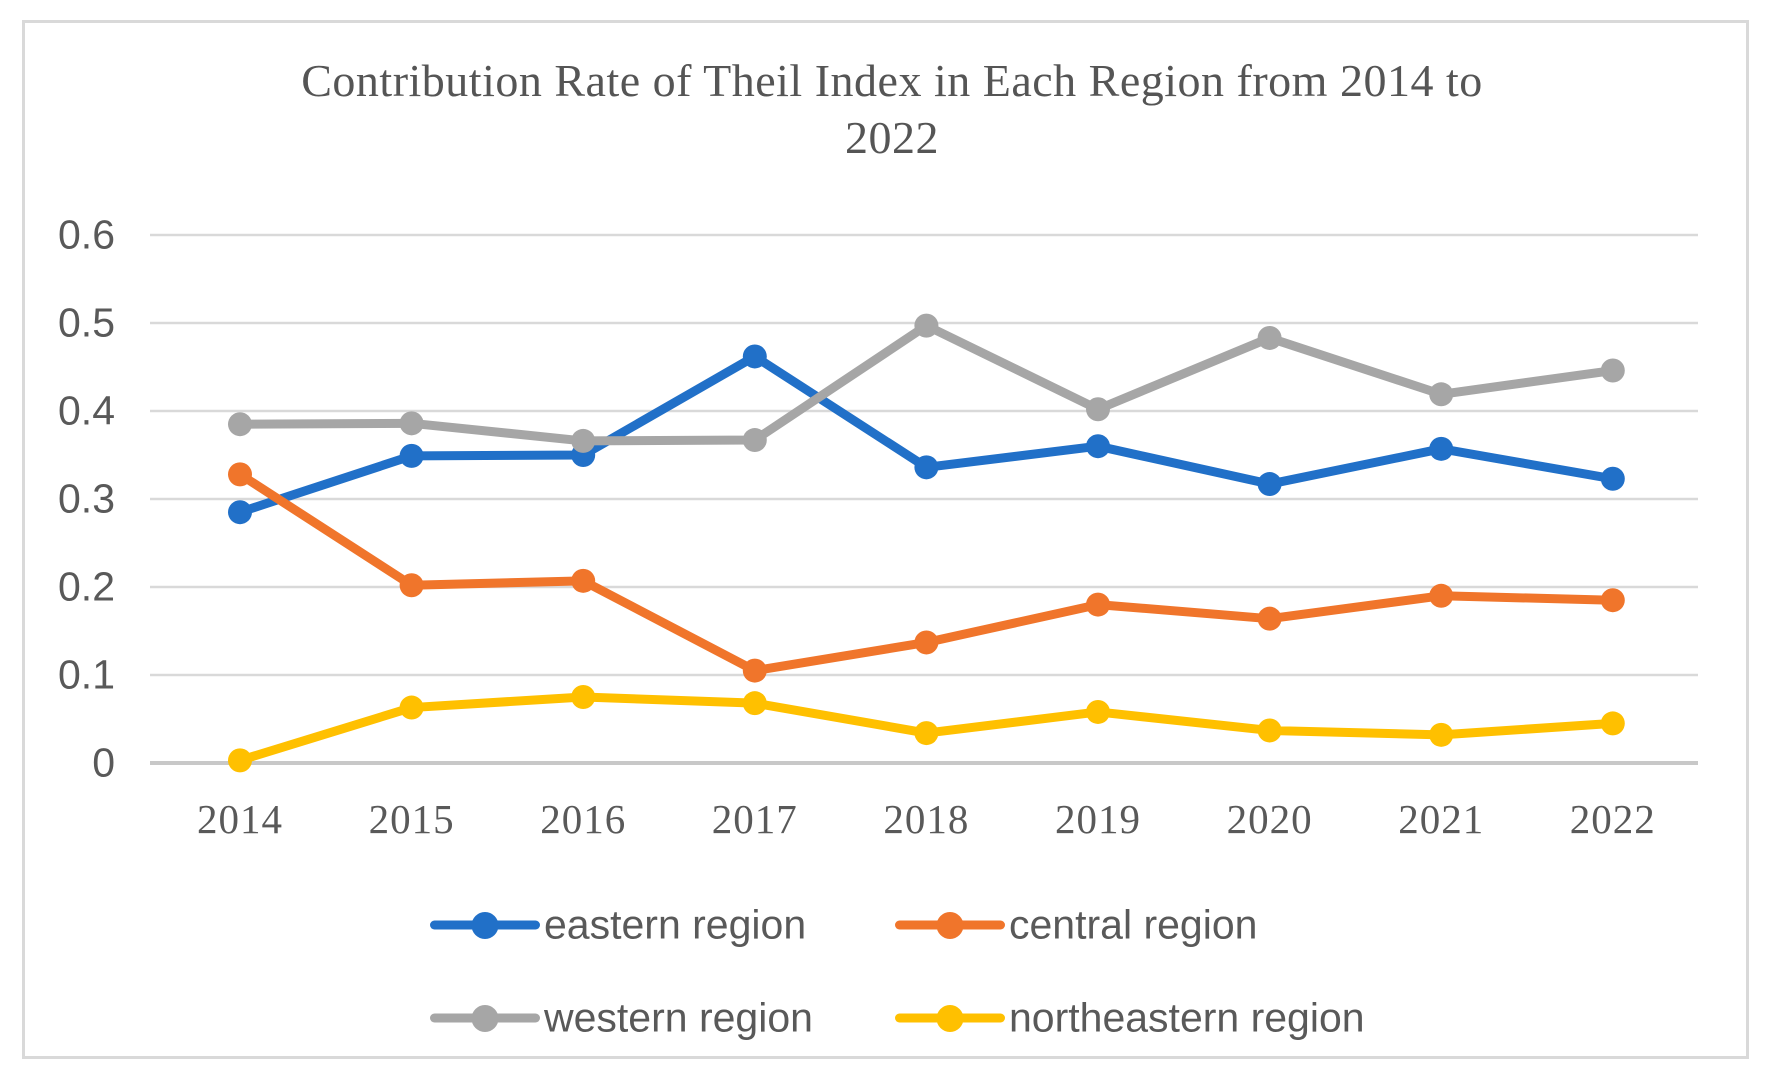 Image resolution: width=1784 pixels, height=1082 pixels. I want to click on data-point-western-2021, so click(1441, 394).